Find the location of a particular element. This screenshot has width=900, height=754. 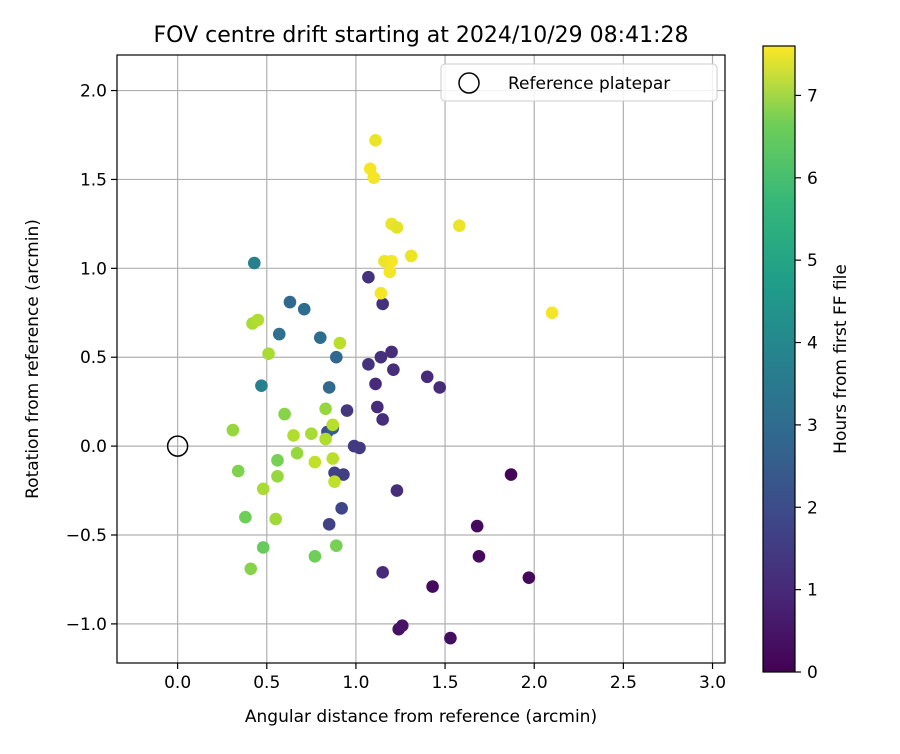

colorbar: 0 1 2 3 4 5 6 7 Hours from first FF file is located at coordinates (806, 364).